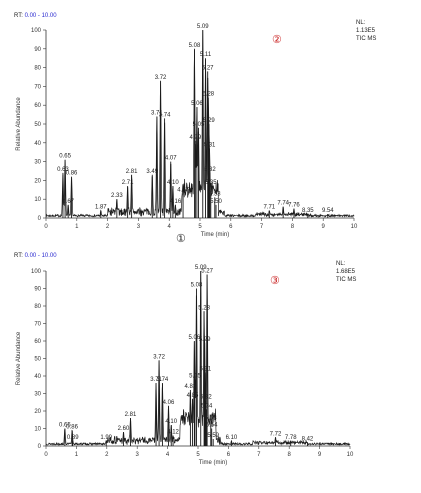  Describe the element at coordinates (277, 40) in the screenshot. I see `panel-marker-top: ②` at that location.